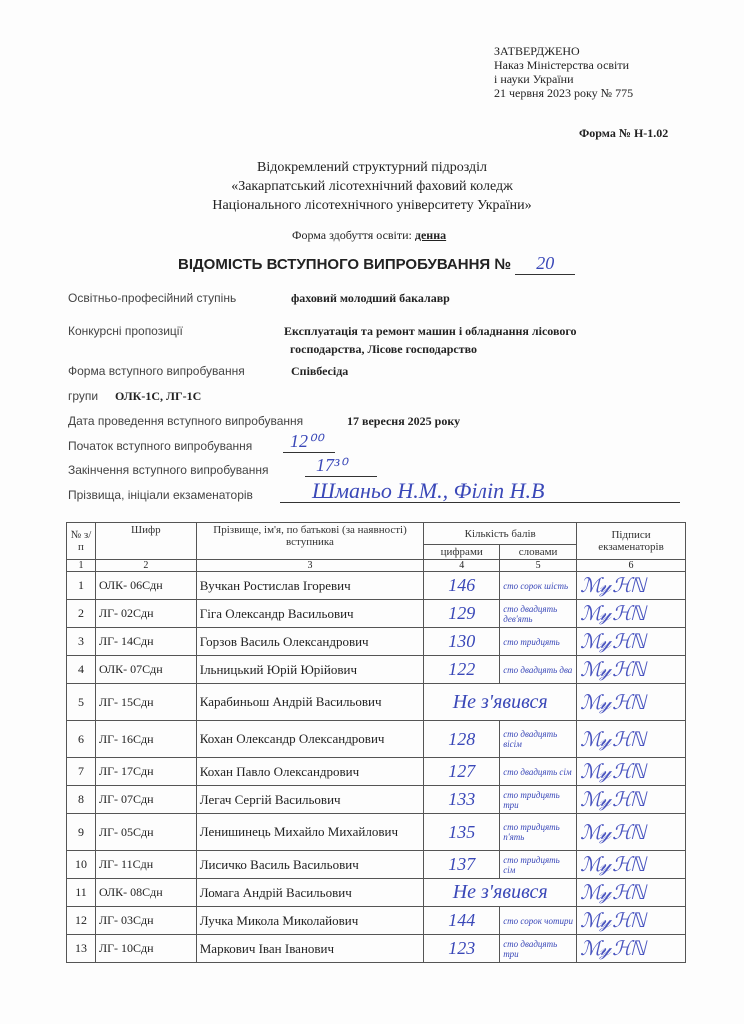 The width and height of the screenshot is (744, 1024). I want to click on row-no: 2, so click(81, 613).